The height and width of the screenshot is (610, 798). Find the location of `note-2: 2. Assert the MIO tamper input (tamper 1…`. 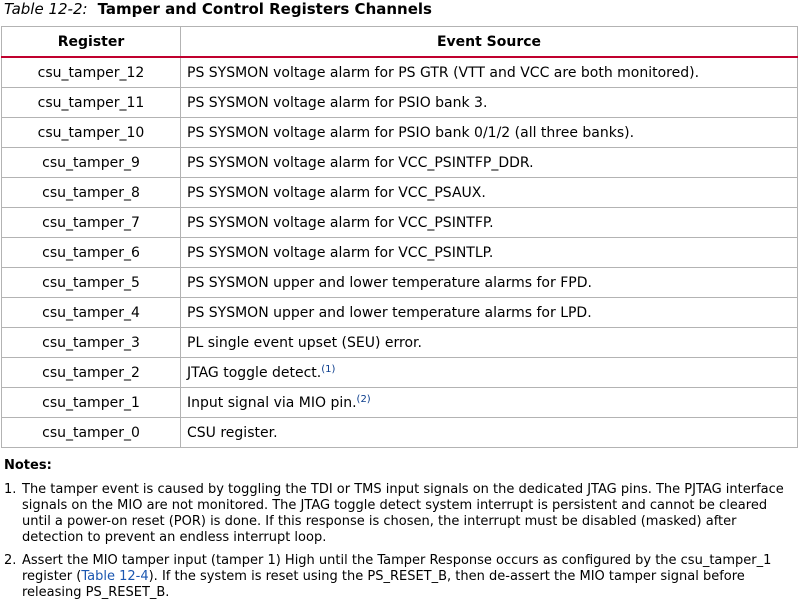

note-2: 2. Assert the MIO tamper input (tamper 1… is located at coordinates (399, 577).